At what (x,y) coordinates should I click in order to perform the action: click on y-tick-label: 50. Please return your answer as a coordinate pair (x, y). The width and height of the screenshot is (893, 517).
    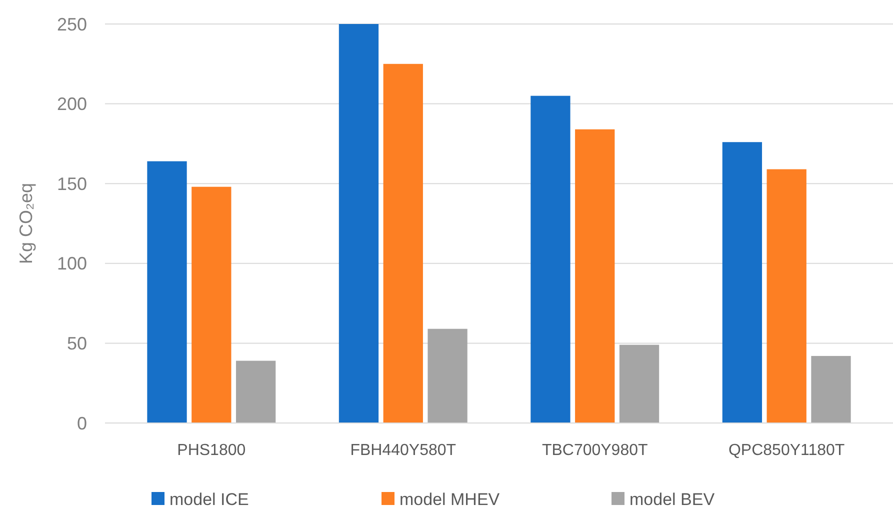
    Looking at the image, I should click on (76, 344).